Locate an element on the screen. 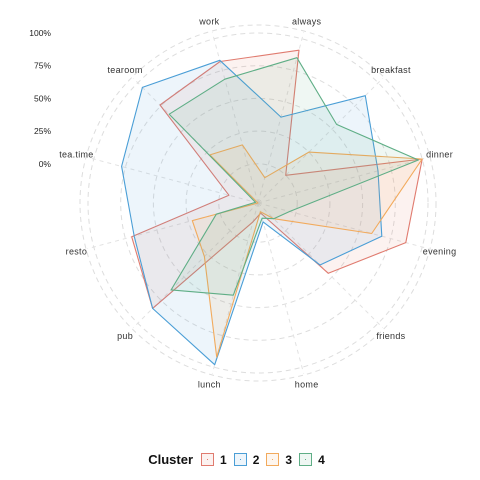  tick-label: 25% is located at coordinates (42, 131).